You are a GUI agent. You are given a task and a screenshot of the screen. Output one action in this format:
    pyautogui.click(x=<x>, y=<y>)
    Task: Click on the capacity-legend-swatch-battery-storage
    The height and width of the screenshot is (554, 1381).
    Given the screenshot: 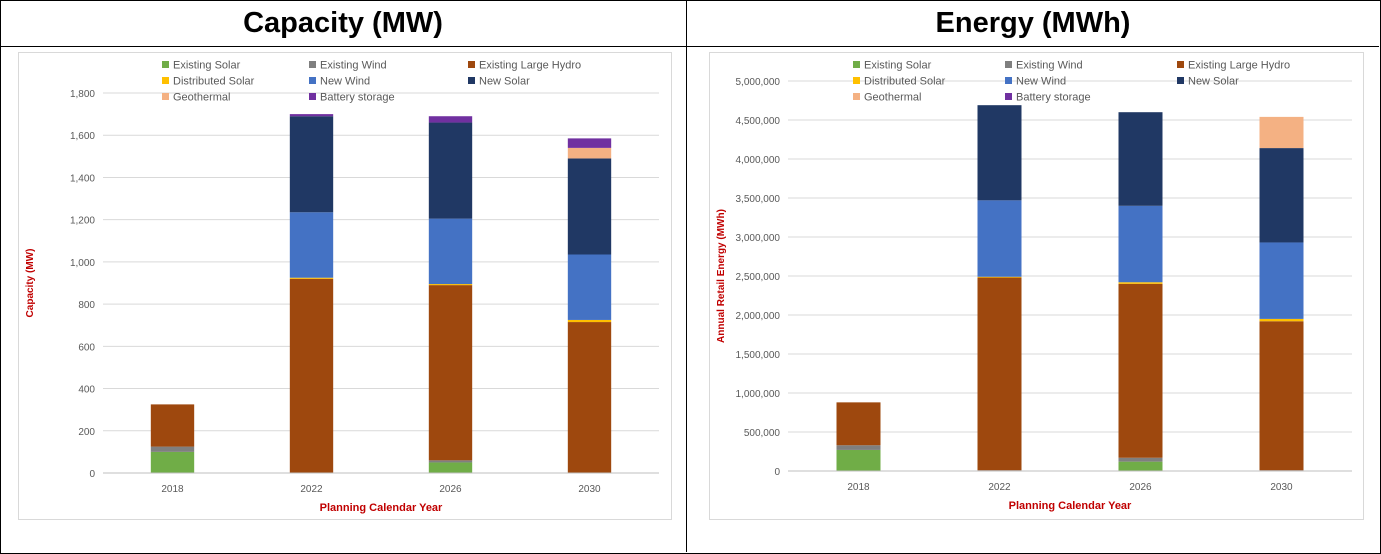 What is the action you would take?
    pyautogui.click(x=312, y=96)
    